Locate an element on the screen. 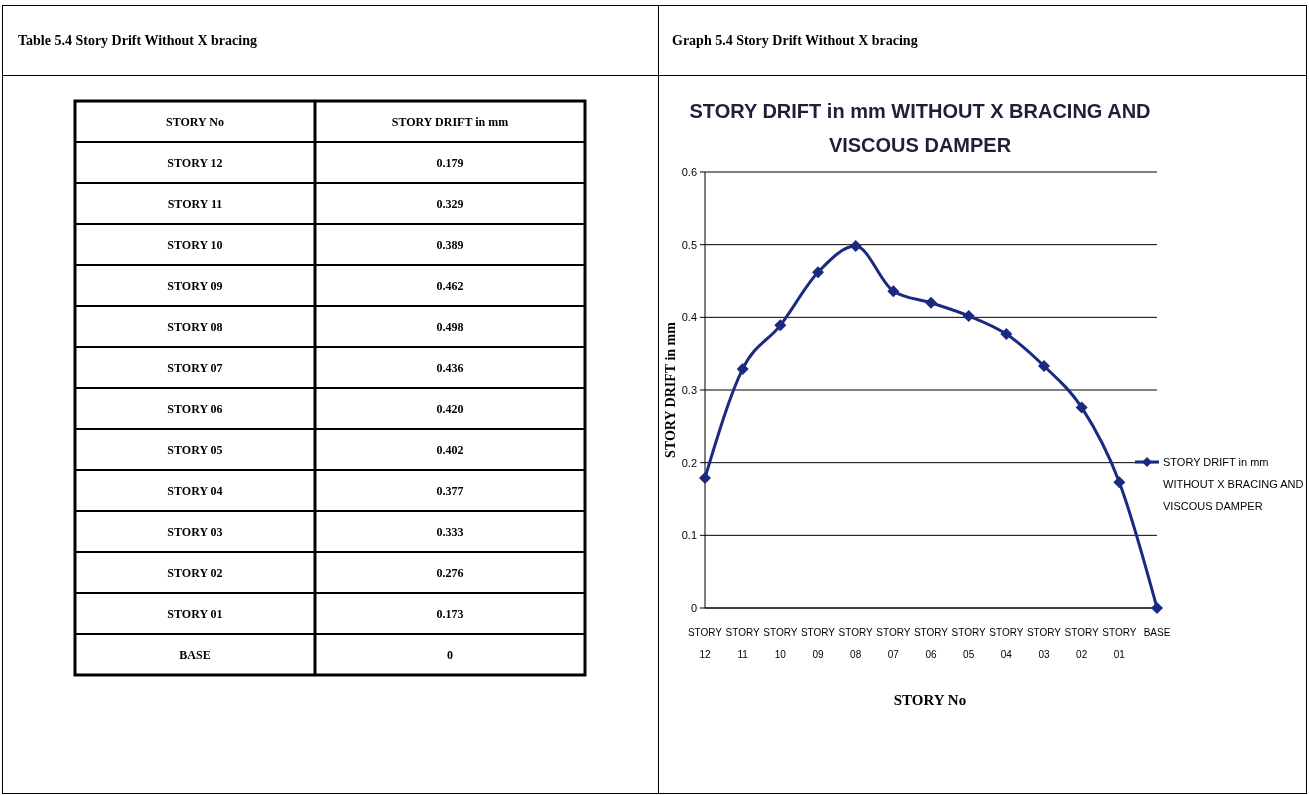 Image resolution: width=1309 pixels, height=795 pixels. y-tick-label: 0 is located at coordinates (693, 608).